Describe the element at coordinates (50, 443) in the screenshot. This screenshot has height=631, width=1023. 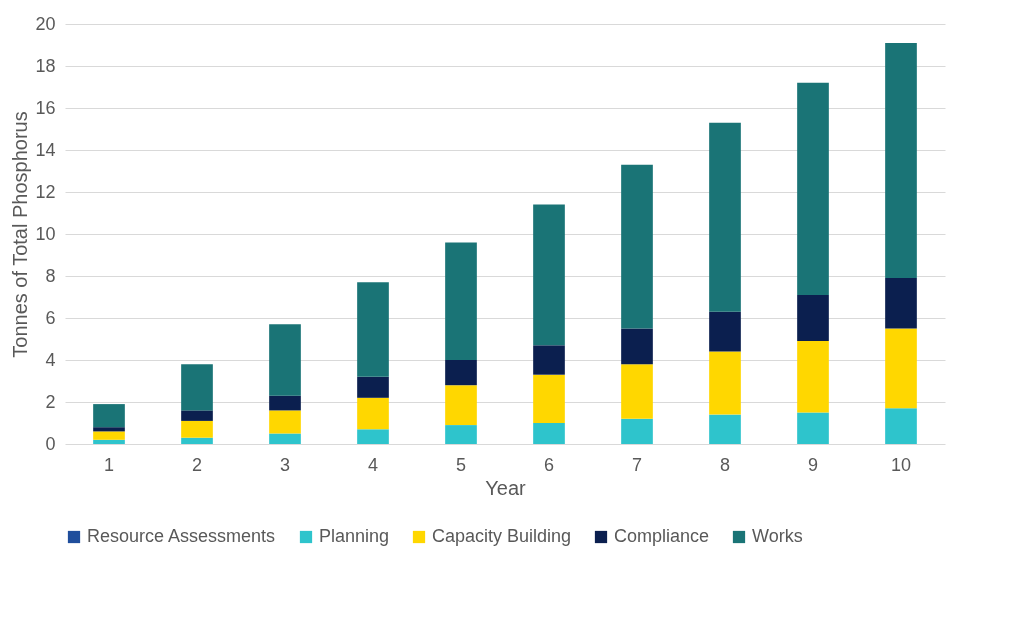
I see `y-tick-label: 0` at that location.